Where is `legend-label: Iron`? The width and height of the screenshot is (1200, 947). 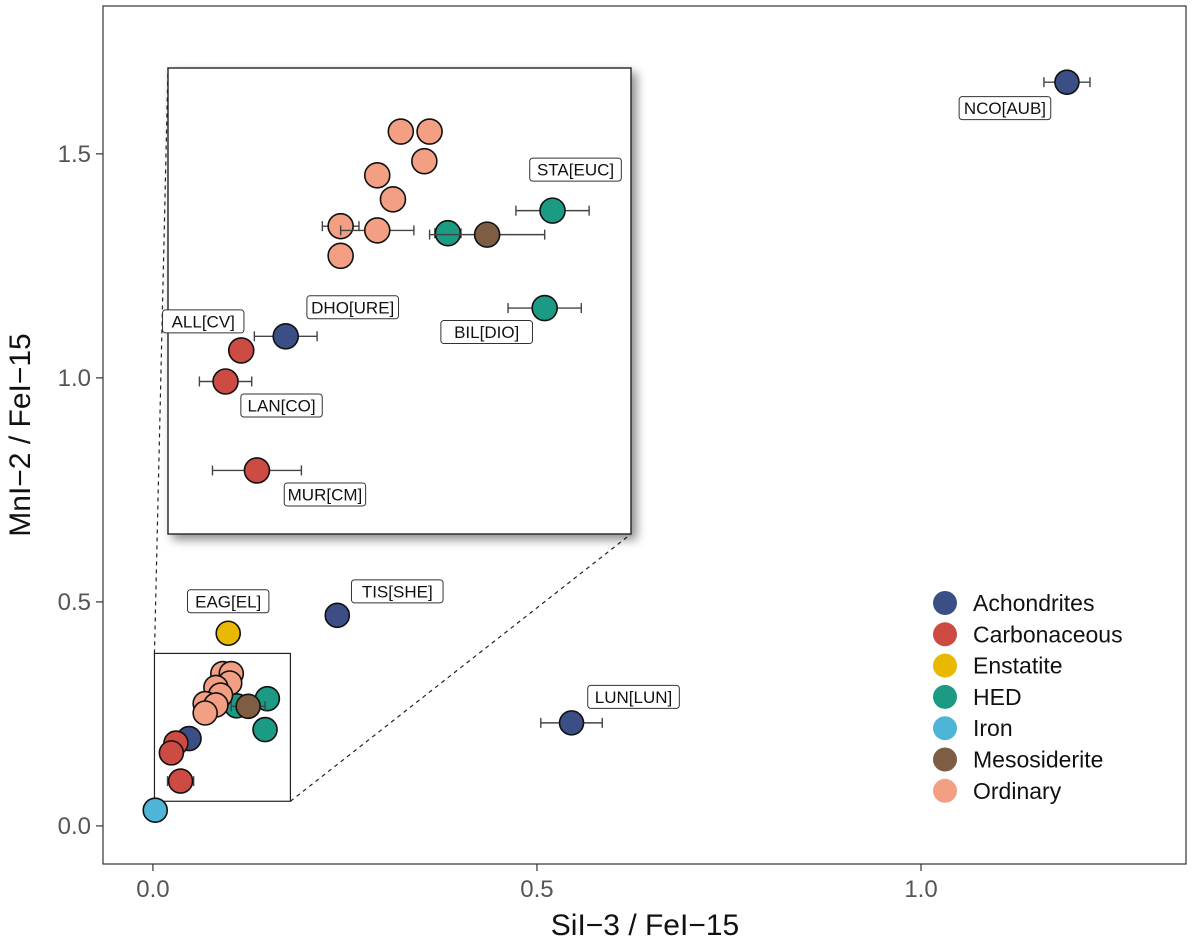
legend-label: Iron is located at coordinates (993, 728).